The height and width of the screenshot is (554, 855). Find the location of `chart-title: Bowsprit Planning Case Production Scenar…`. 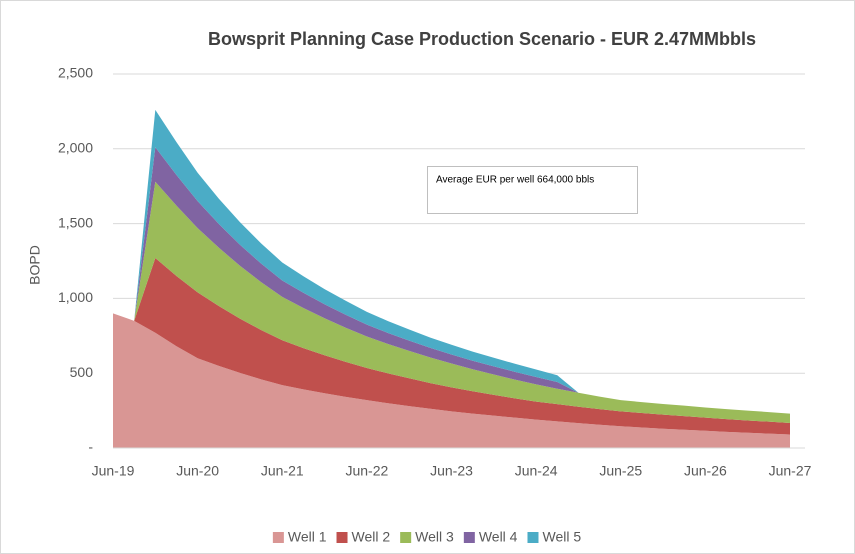

chart-title: Bowsprit Planning Case Production Scenar… is located at coordinates (482, 39).